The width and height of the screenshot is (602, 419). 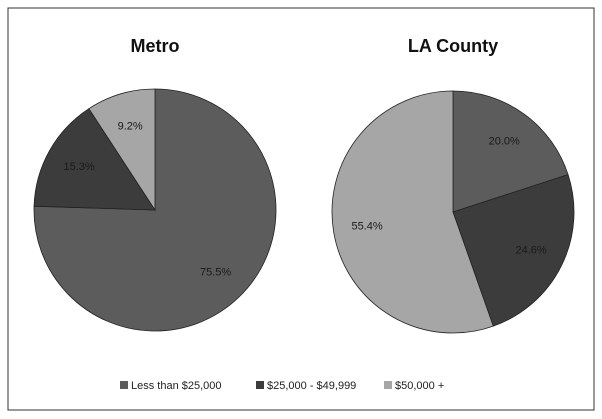 I want to click on data-label: 75.5%, so click(x=215, y=272).